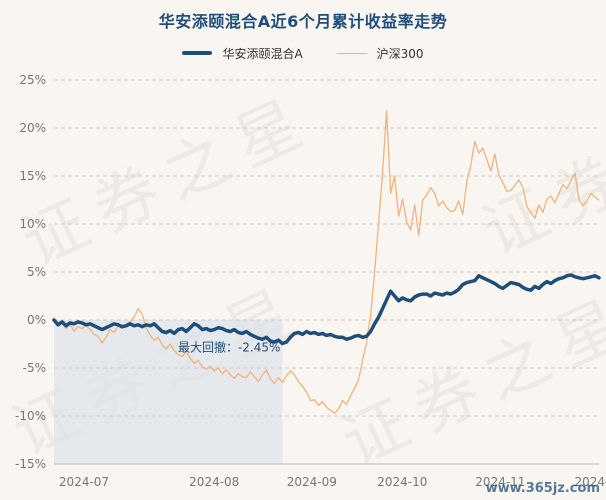  What do you see at coordinates (30, 416) in the screenshot?
I see `y-tick-label: -10%` at bounding box center [30, 416].